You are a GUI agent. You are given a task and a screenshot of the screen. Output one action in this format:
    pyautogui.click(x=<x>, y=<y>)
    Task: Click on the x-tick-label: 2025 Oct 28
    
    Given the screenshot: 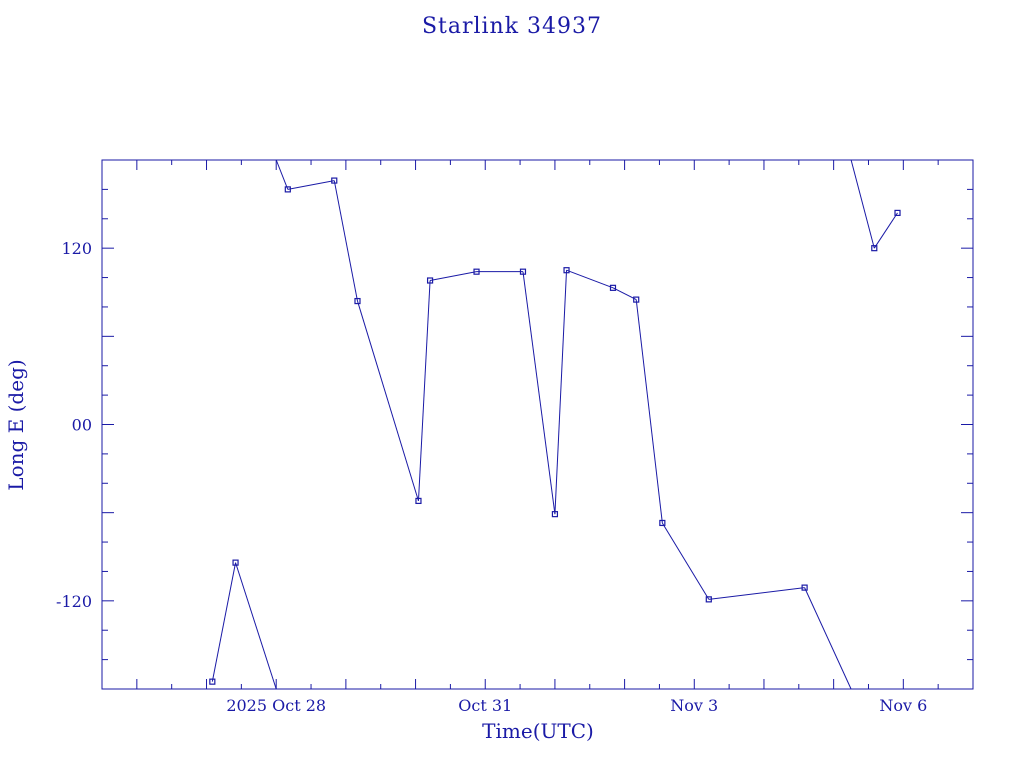 What is the action you would take?
    pyautogui.click(x=276, y=705)
    